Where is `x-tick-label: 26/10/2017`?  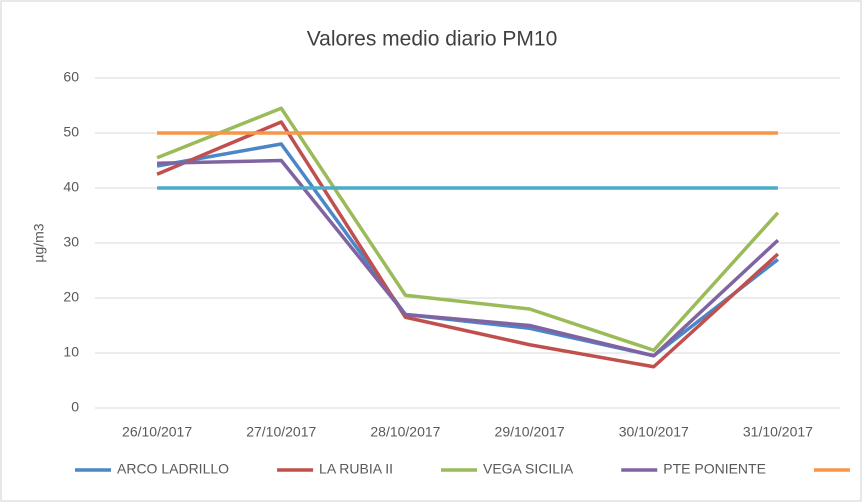
x-tick-label: 26/10/2017 is located at coordinates (157, 432).